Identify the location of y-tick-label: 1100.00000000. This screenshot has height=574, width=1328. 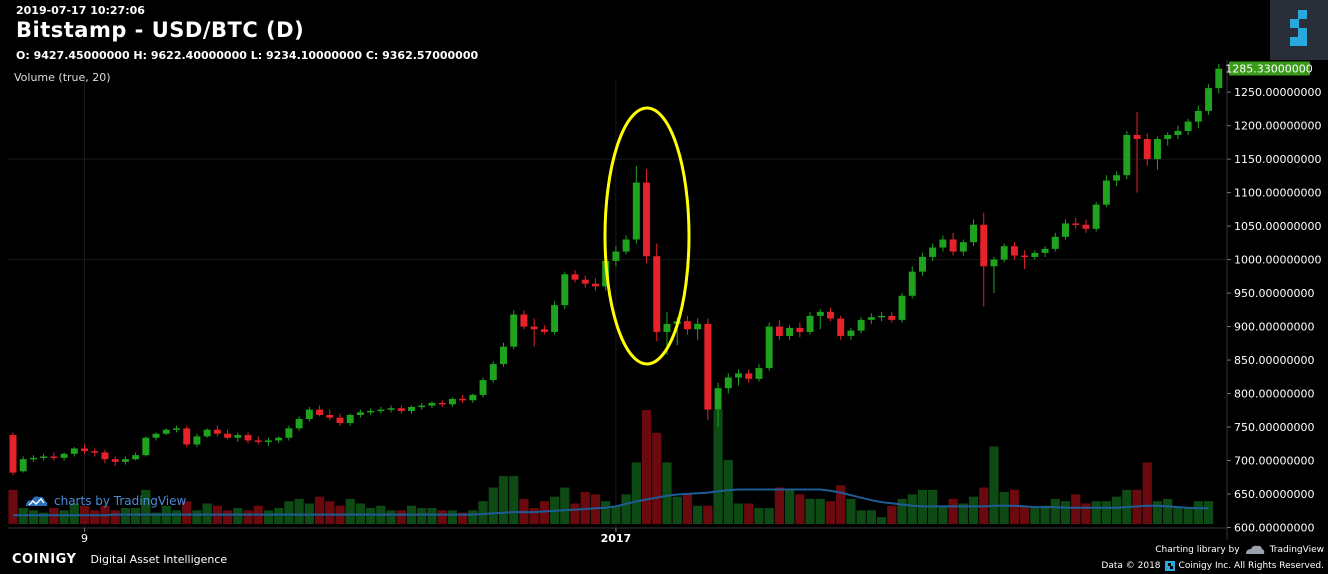
(1277, 193).